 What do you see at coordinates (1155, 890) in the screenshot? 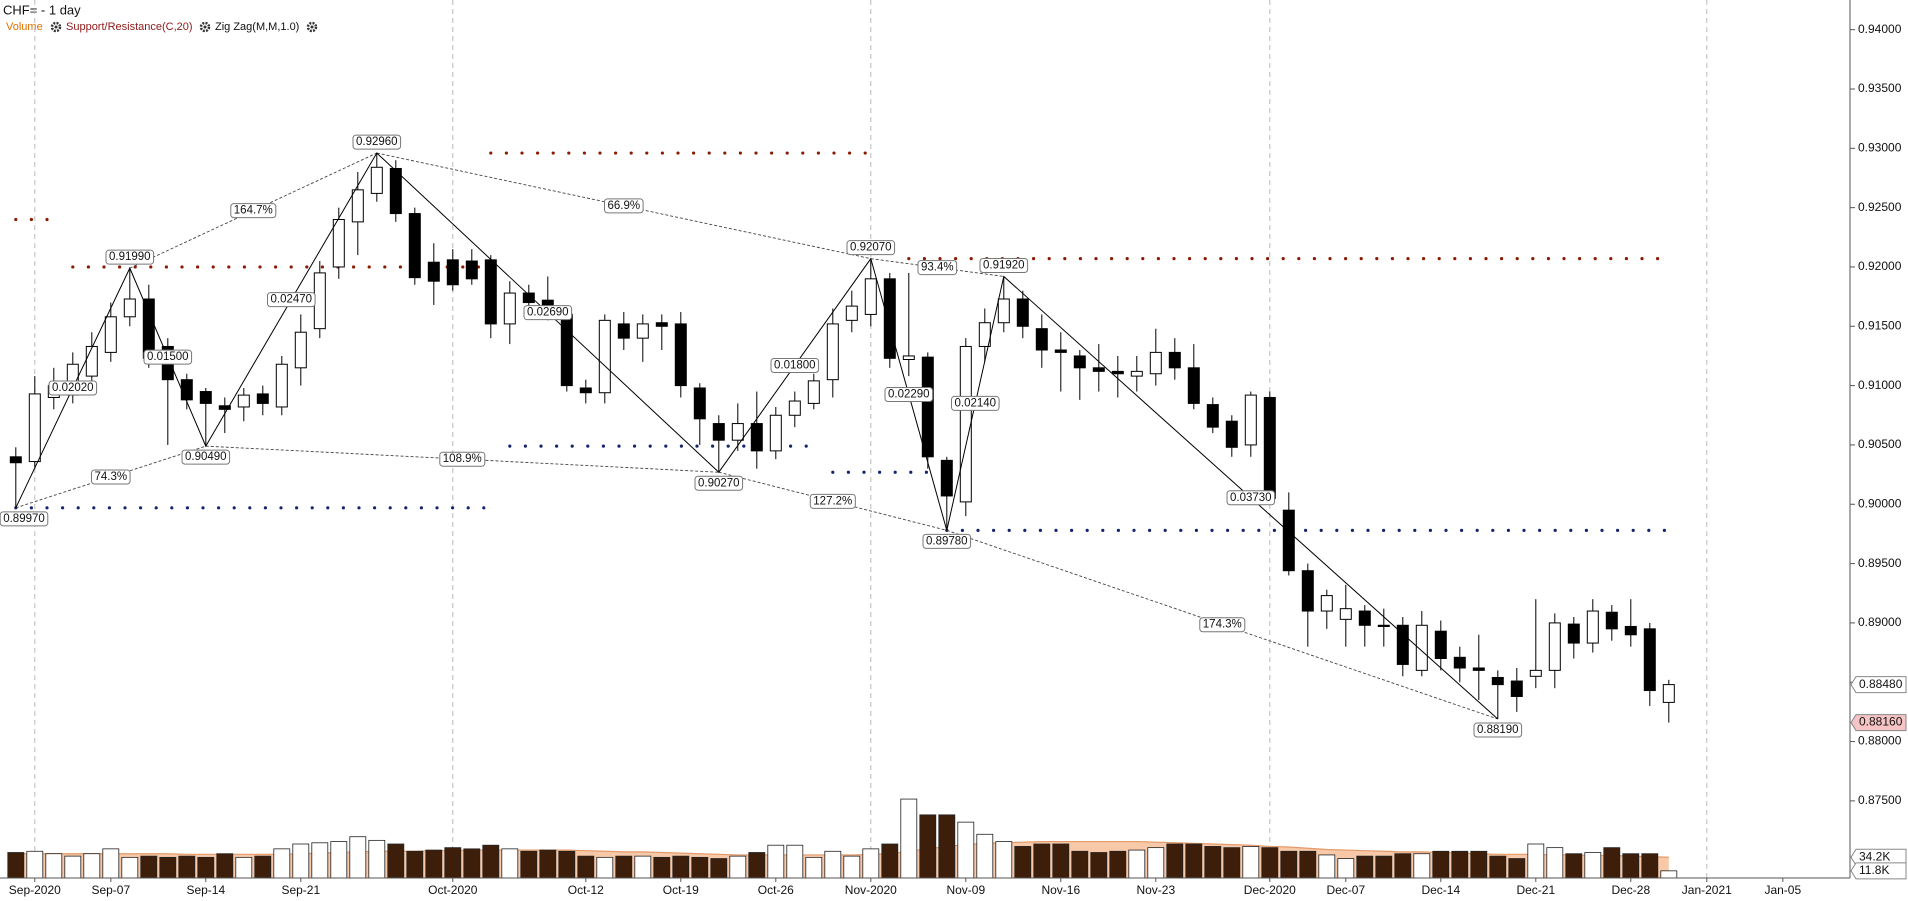
I see `x-tick-label: Nov-23` at bounding box center [1155, 890].